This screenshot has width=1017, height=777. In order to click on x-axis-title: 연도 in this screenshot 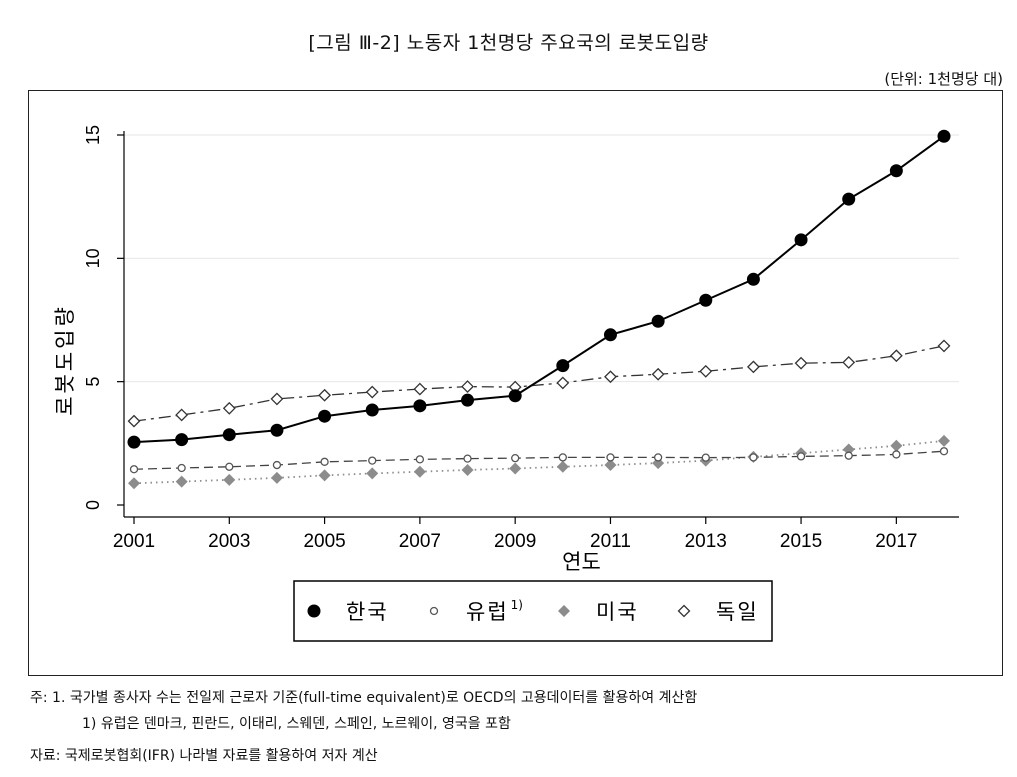, I will do `click(581, 562)`.